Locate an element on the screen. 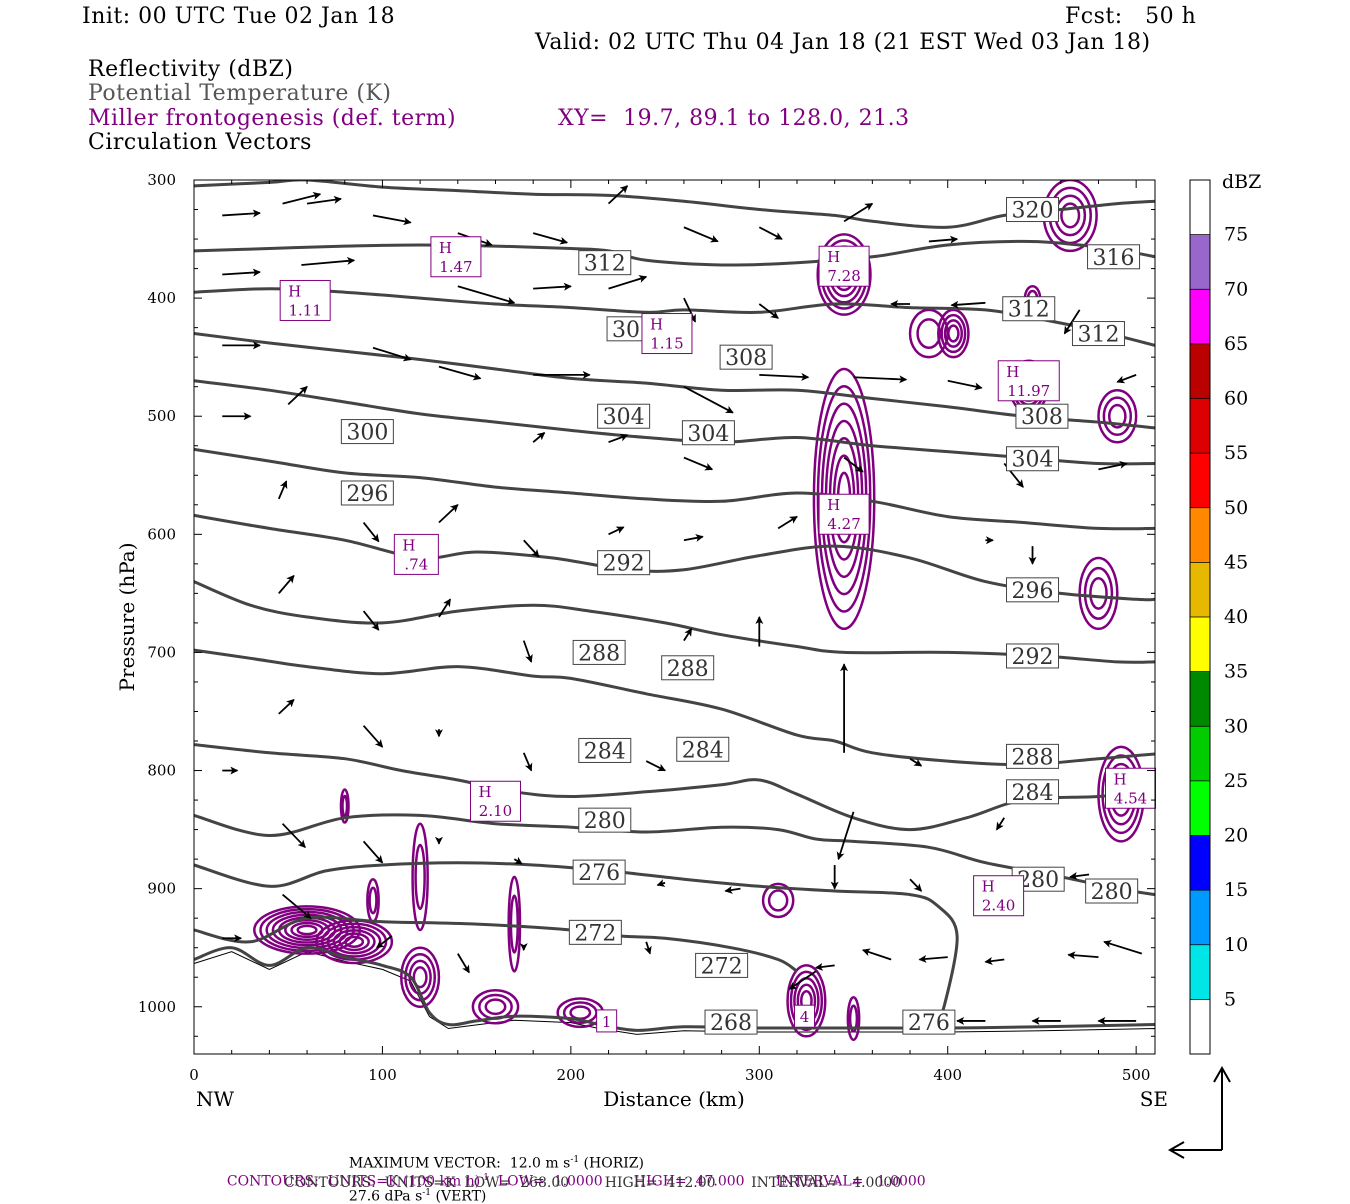 Image resolution: width=1350 pixels, height=1204 pixels. terrain-outline is located at coordinates (674, 1003).